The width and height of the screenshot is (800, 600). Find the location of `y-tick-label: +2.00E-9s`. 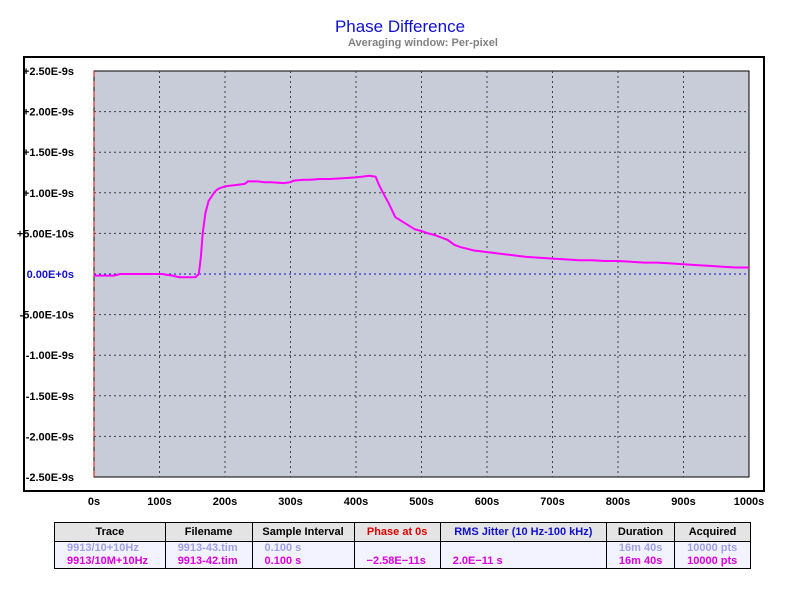

y-tick-label: +2.00E-9s is located at coordinates (48, 113).